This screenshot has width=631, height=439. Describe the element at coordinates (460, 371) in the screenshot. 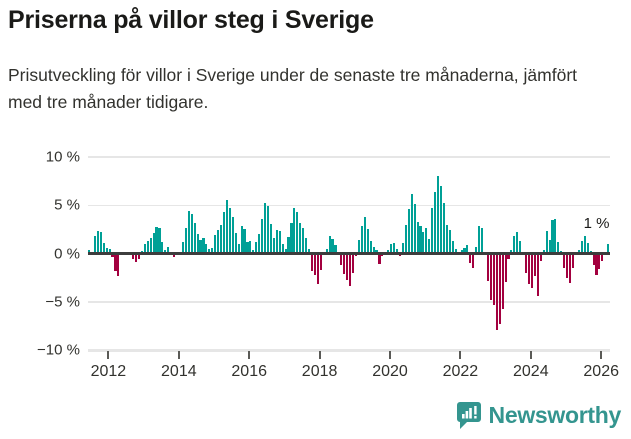

I see `x-axis-tick-label: 2022` at that location.